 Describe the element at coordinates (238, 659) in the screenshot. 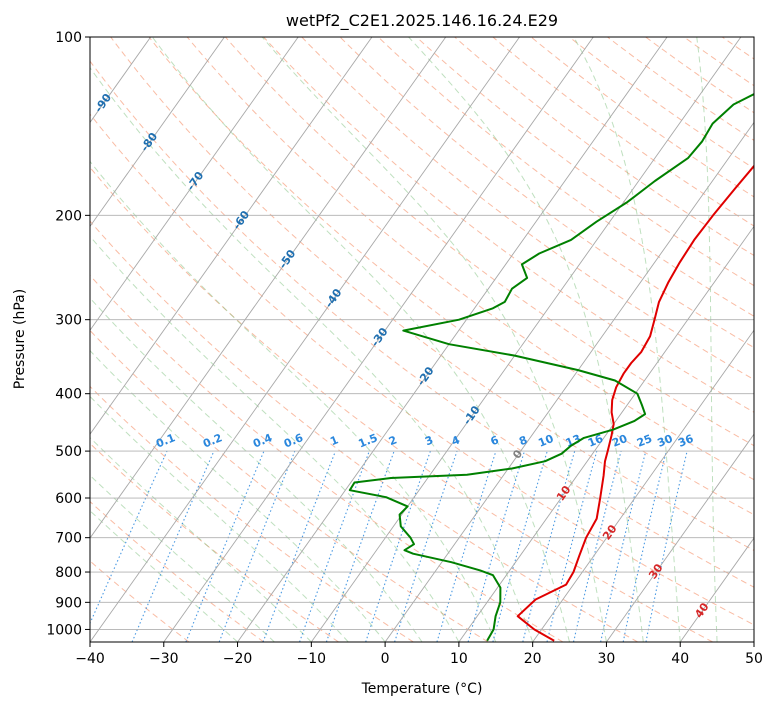

I see `x-tick-label: −20` at that location.